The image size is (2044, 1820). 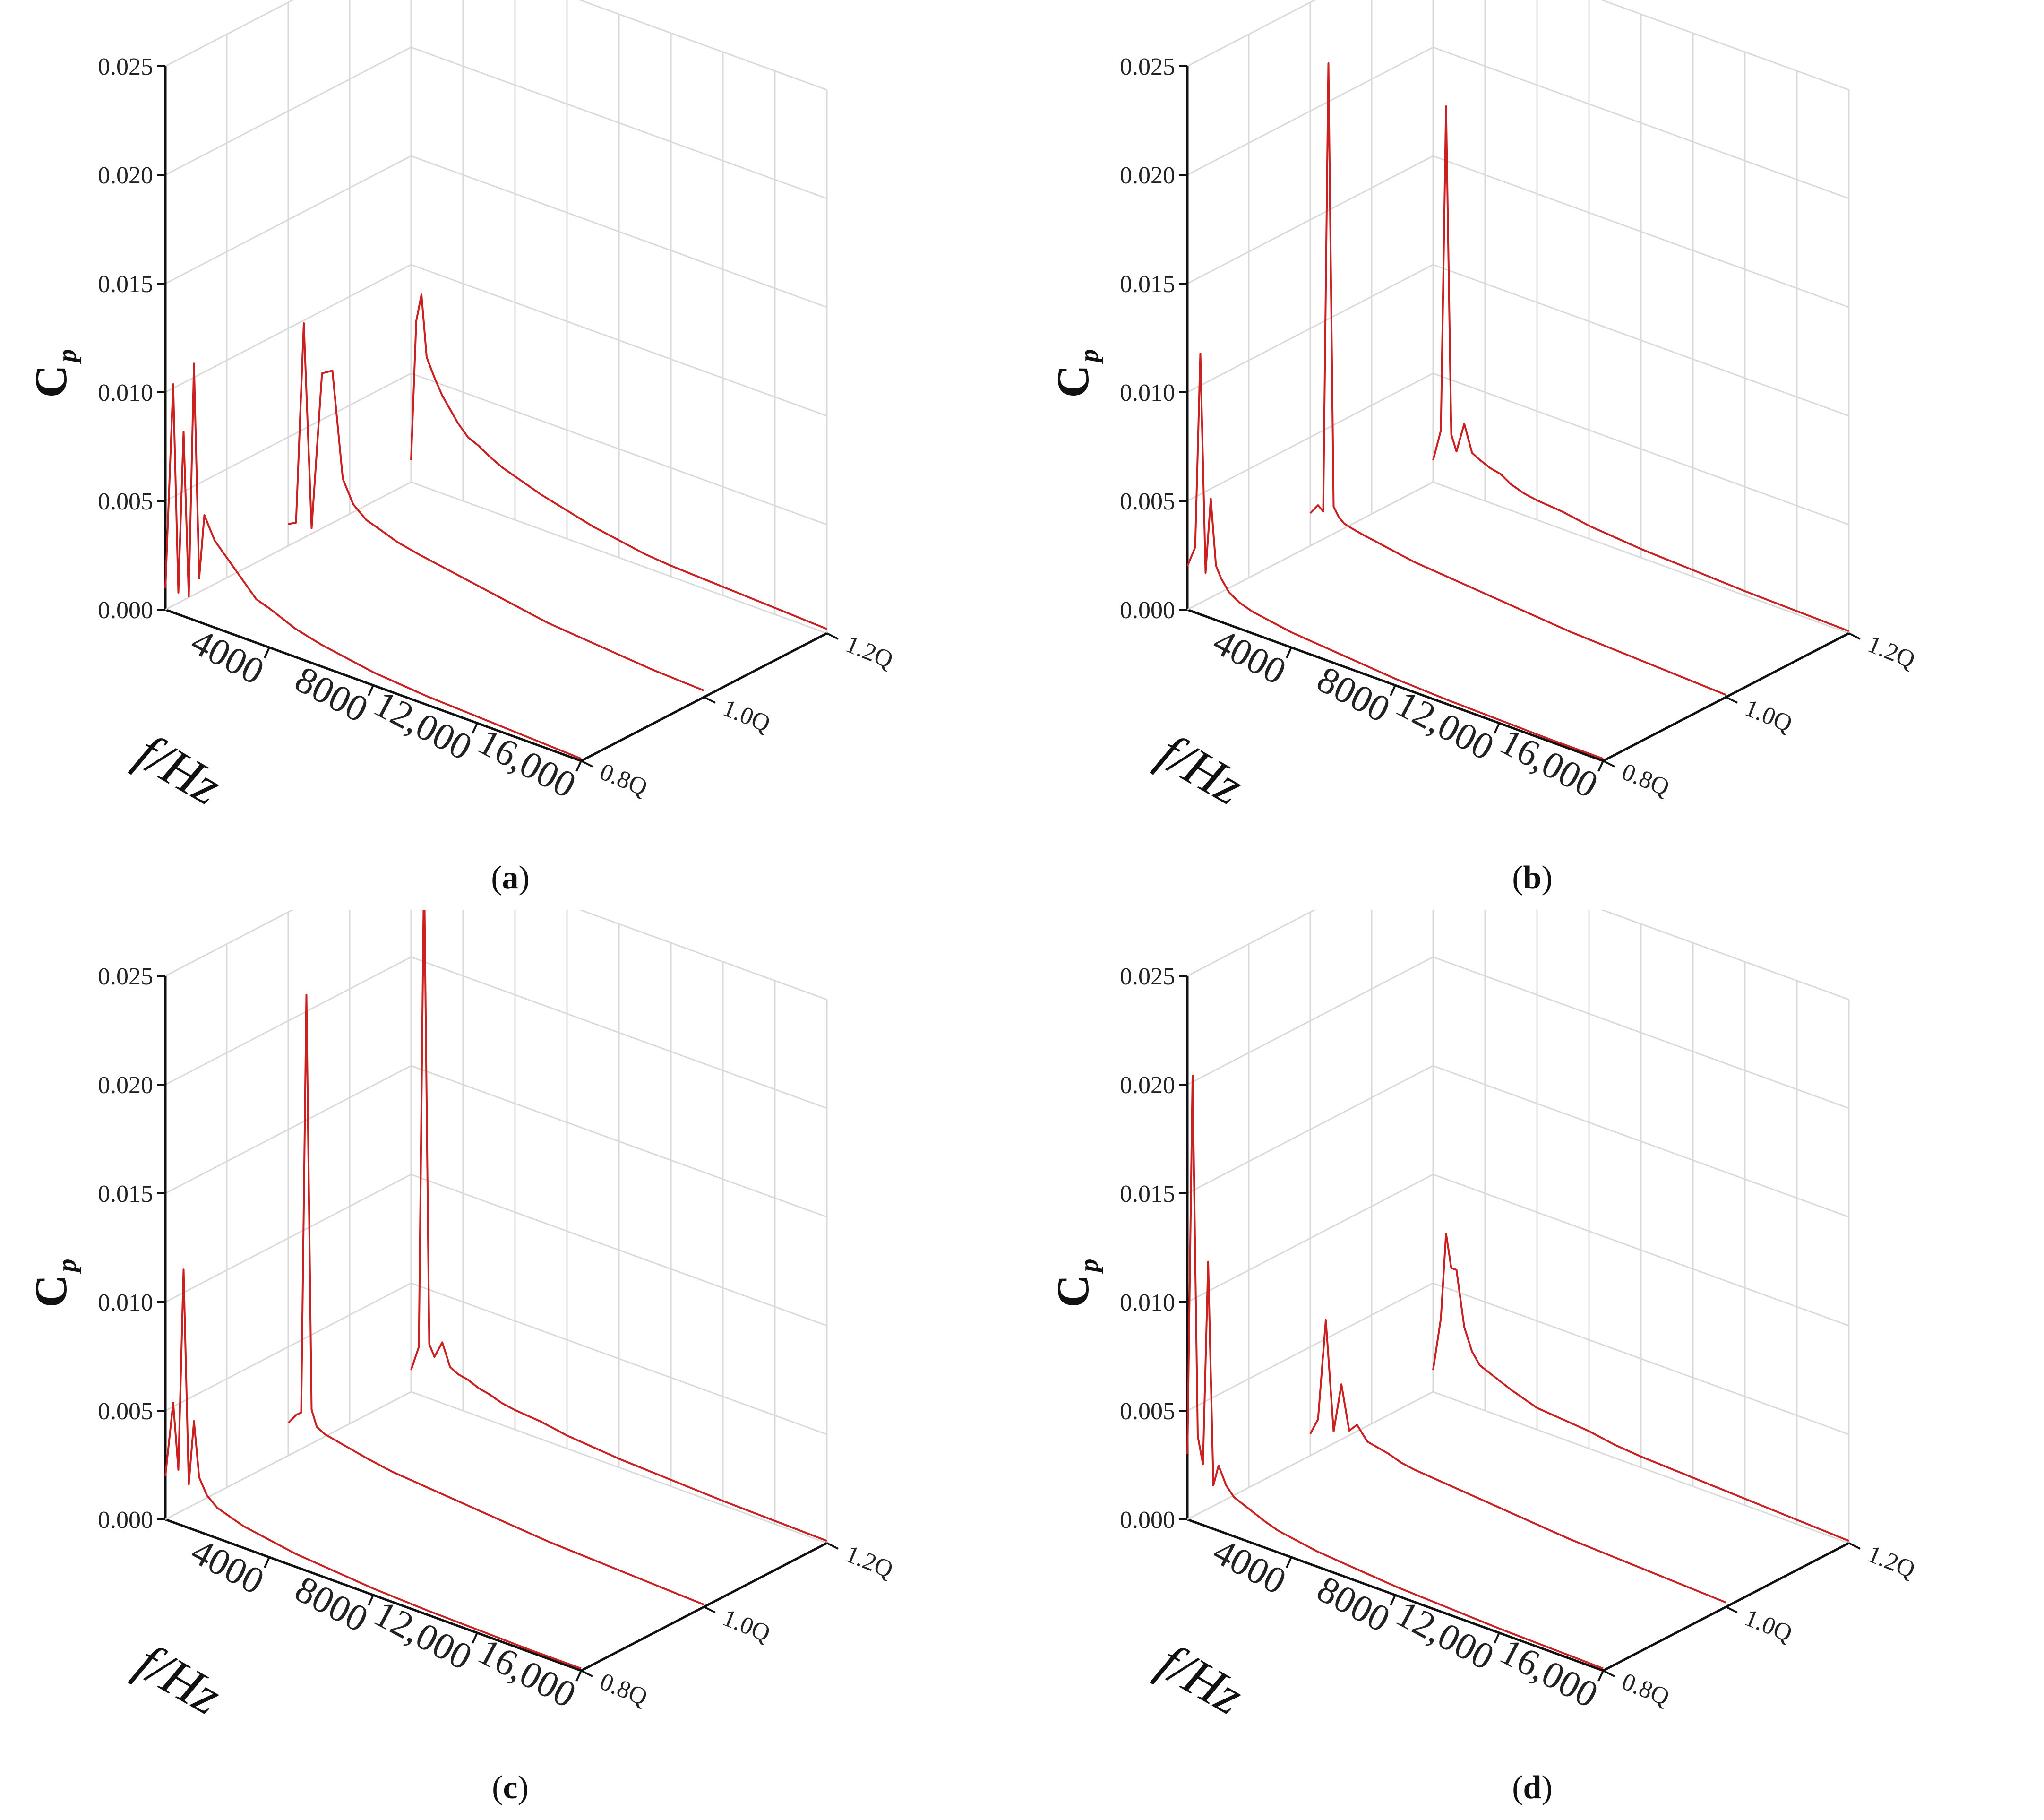 I want to click on y-tick-label: 0.000, so click(x=125, y=610).